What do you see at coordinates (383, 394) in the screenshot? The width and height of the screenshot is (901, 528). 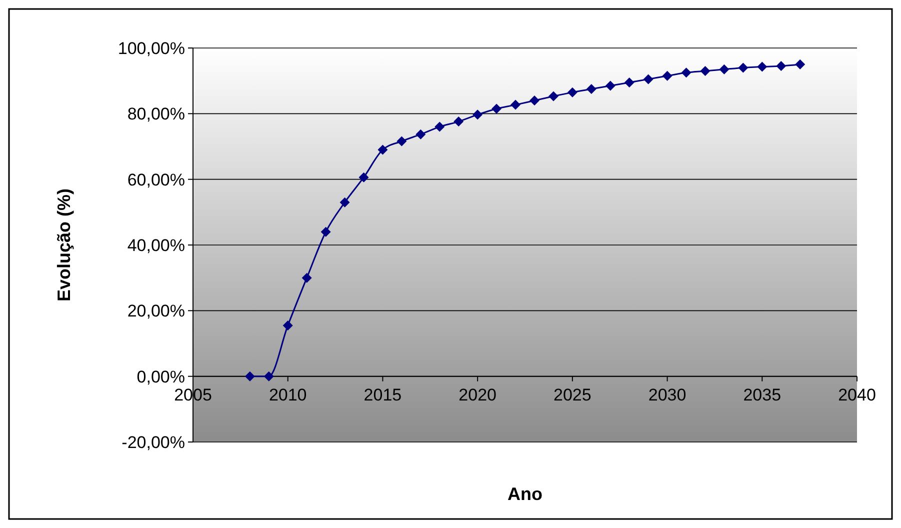 I see `x-tick-label: 2015` at bounding box center [383, 394].